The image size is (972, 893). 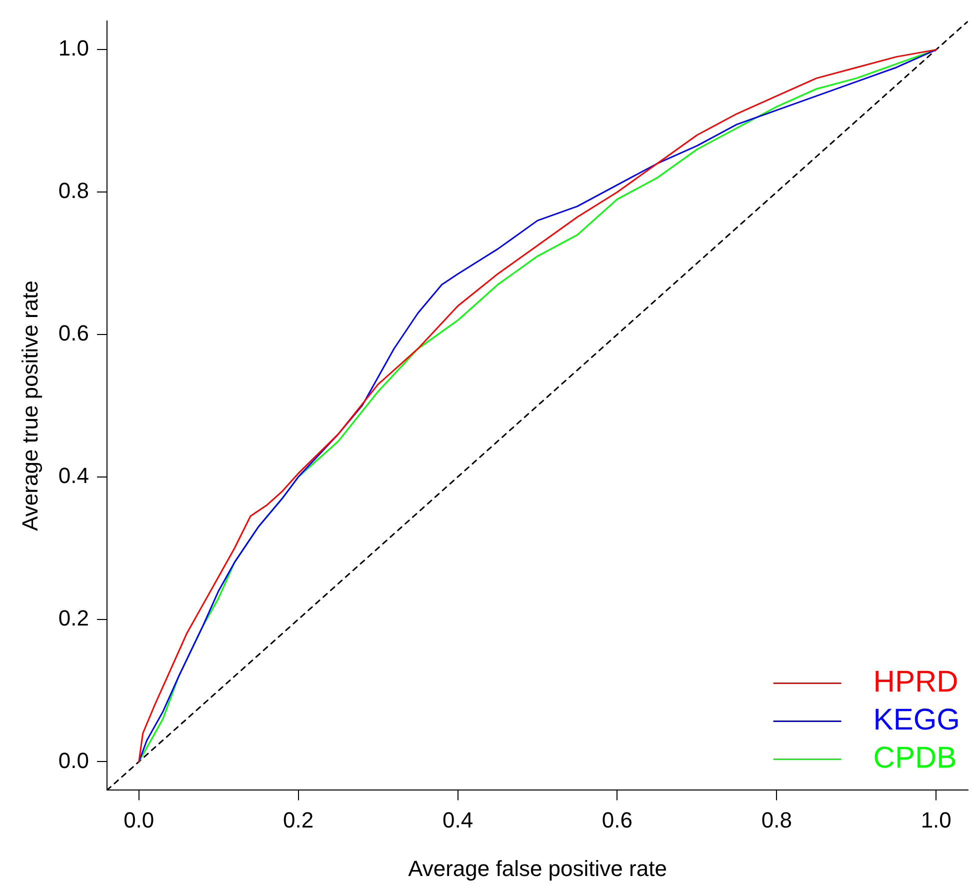 I want to click on y-tick-label: 0.0, so click(x=73, y=760).